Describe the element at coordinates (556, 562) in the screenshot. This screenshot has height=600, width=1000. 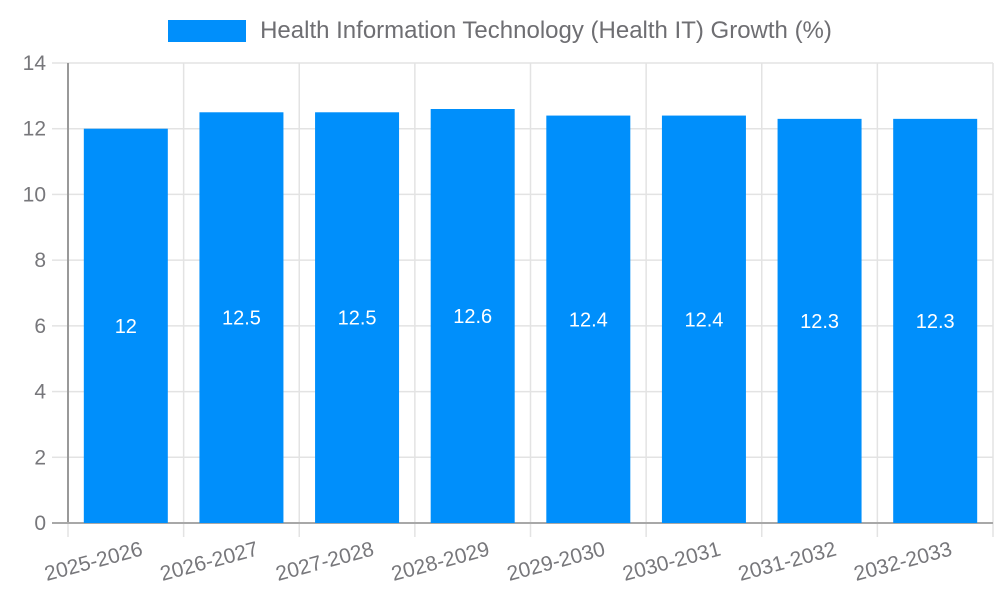
I see `x-axis-label: 2029-2030` at that location.